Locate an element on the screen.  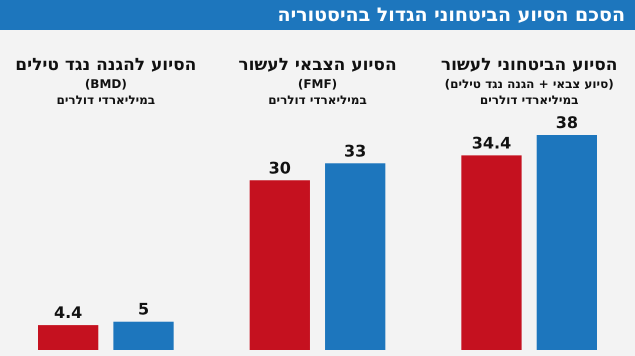
text: הסכם הסיוע הביטחוני הגדול בהיסטוריה is located at coordinates (451, 15).